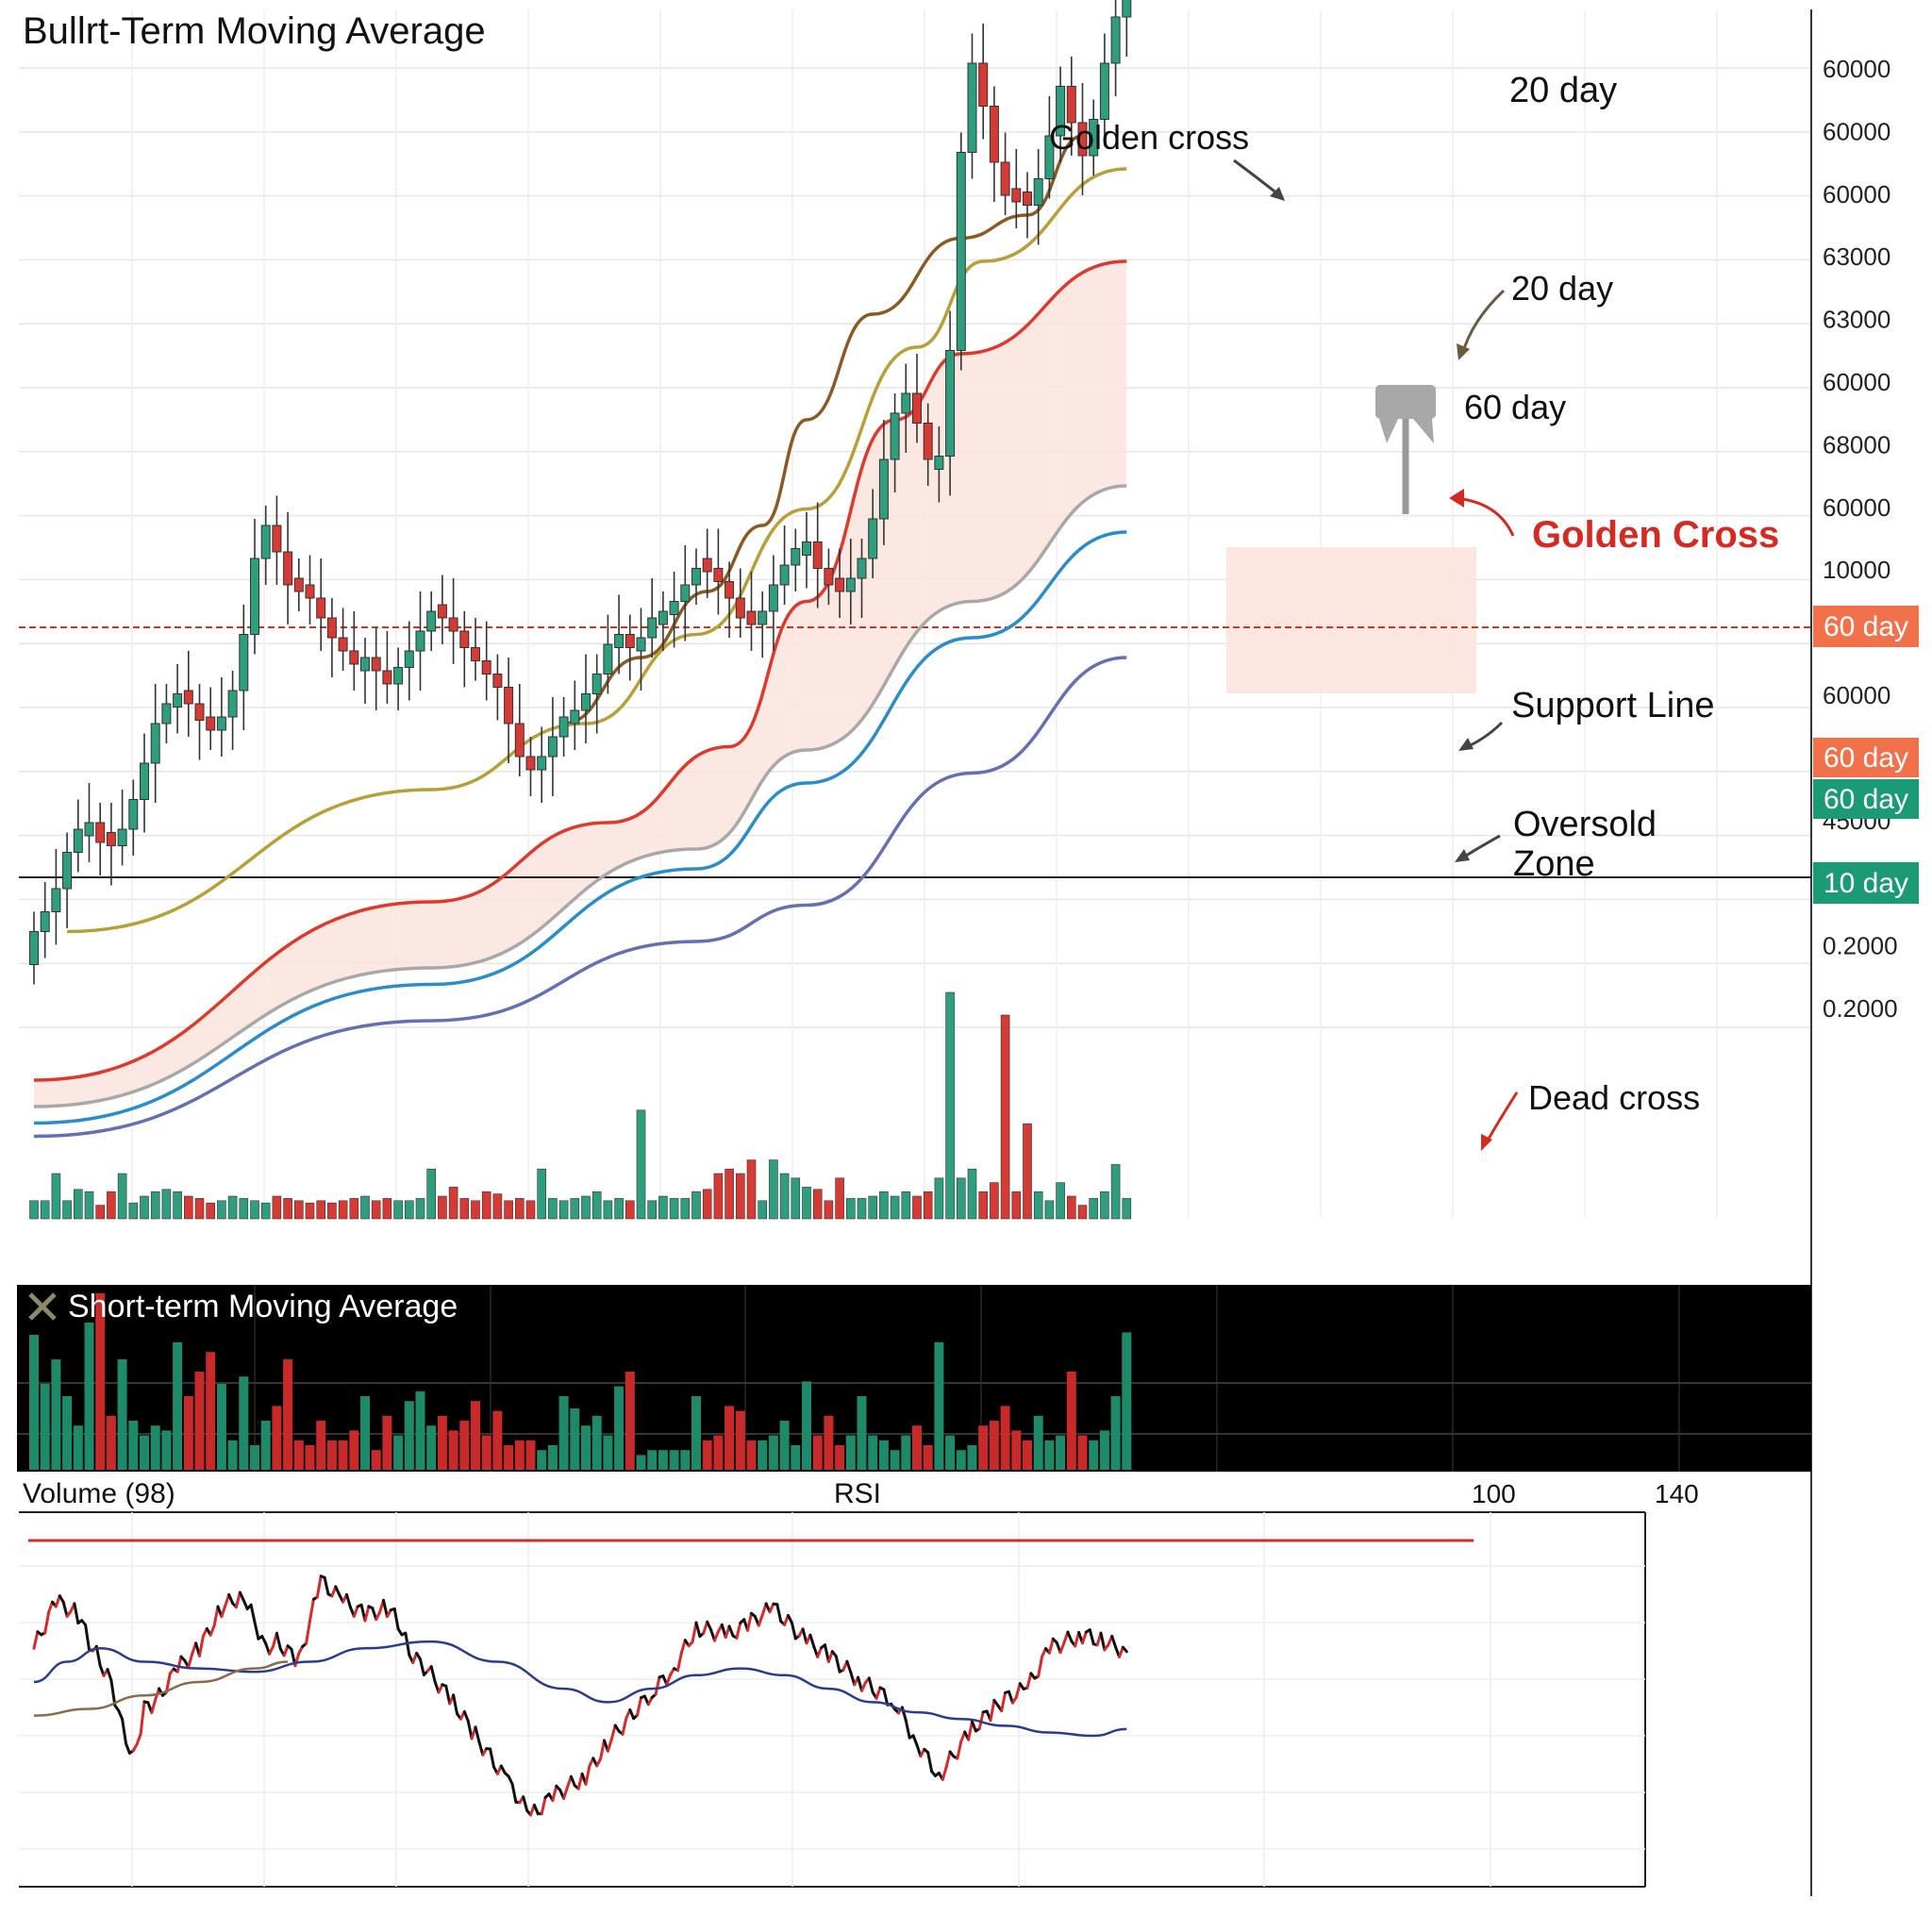 The width and height of the screenshot is (1932, 1932). I want to click on tag-60-day-1: 60 day, so click(1866, 626).